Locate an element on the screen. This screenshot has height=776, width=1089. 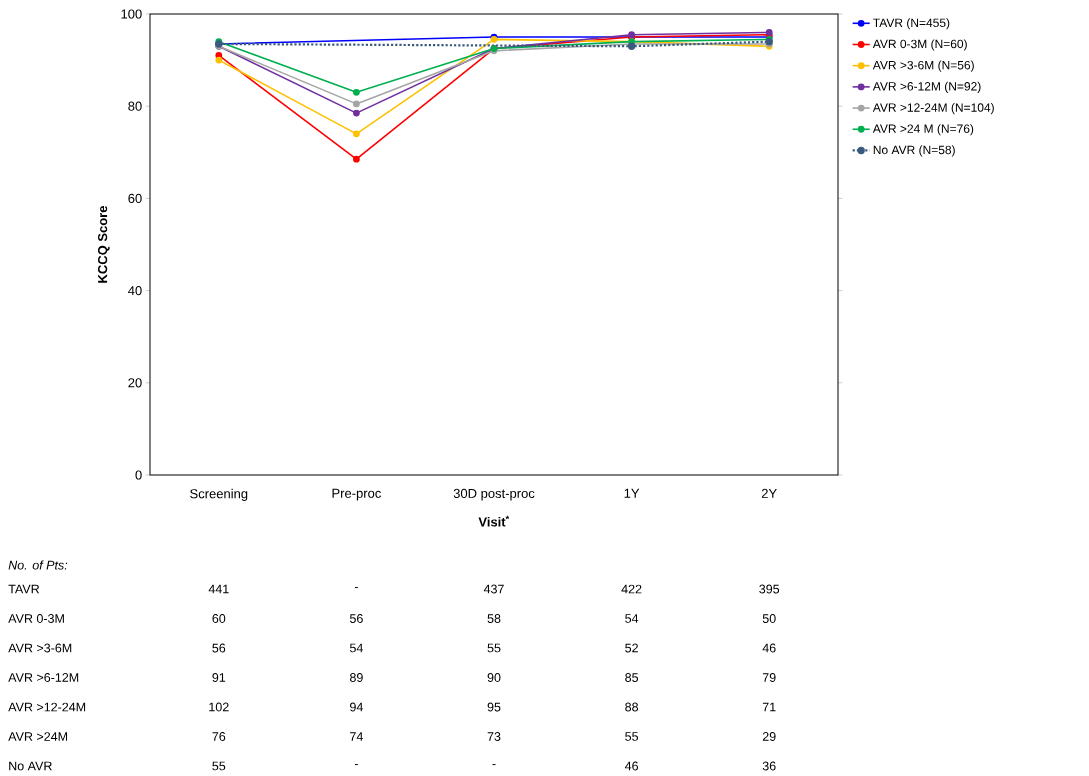
text: 60 is located at coordinates (219, 618).